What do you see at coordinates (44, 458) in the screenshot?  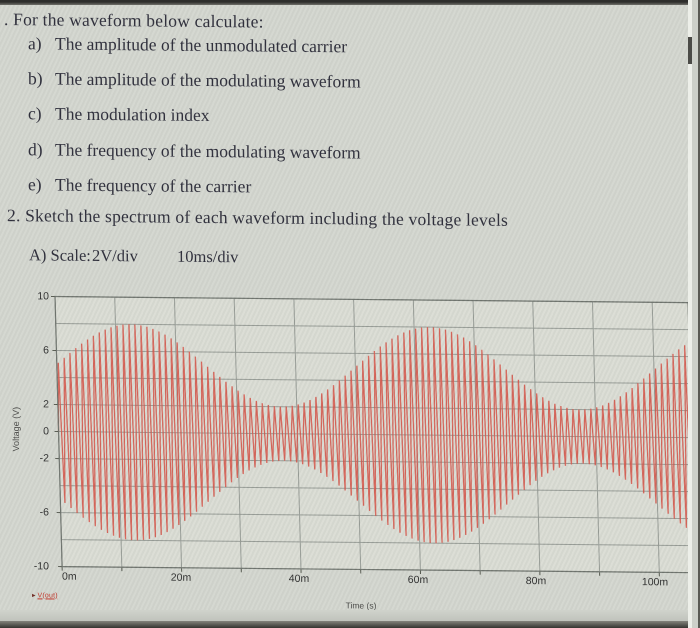 I see `y-tick-label: -2` at bounding box center [44, 458].